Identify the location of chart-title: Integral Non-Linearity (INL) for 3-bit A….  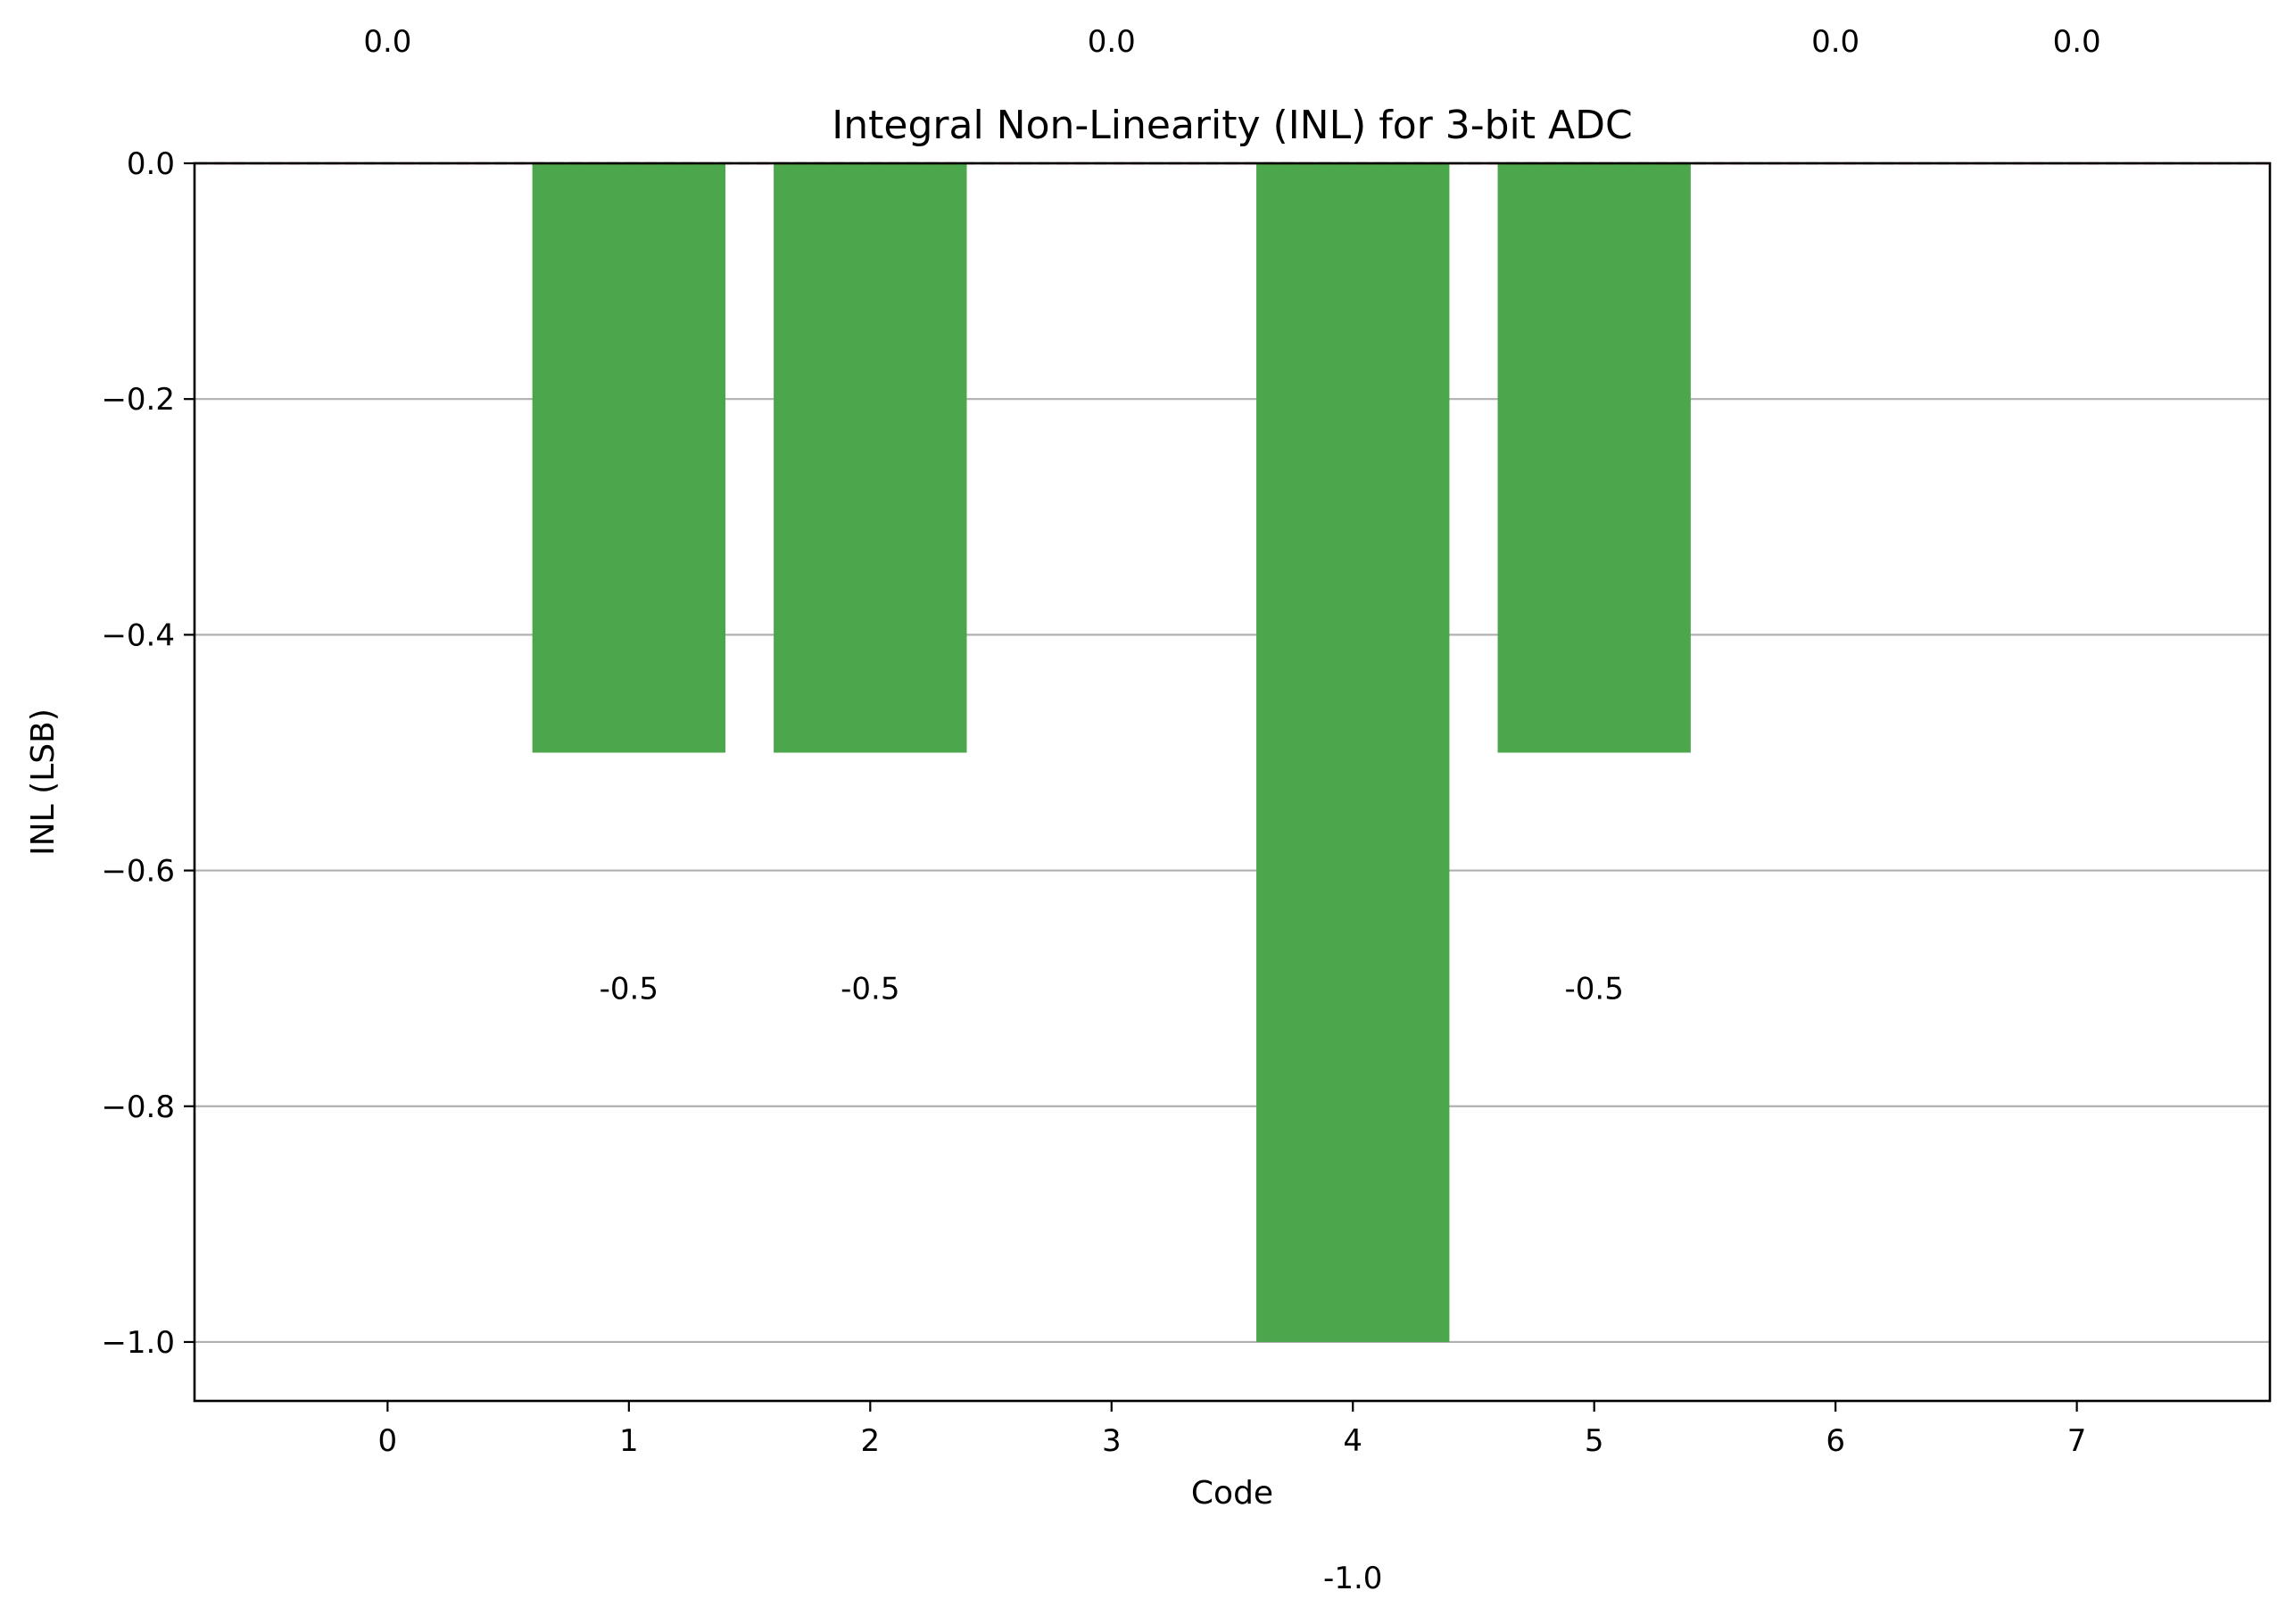
(1232, 125).